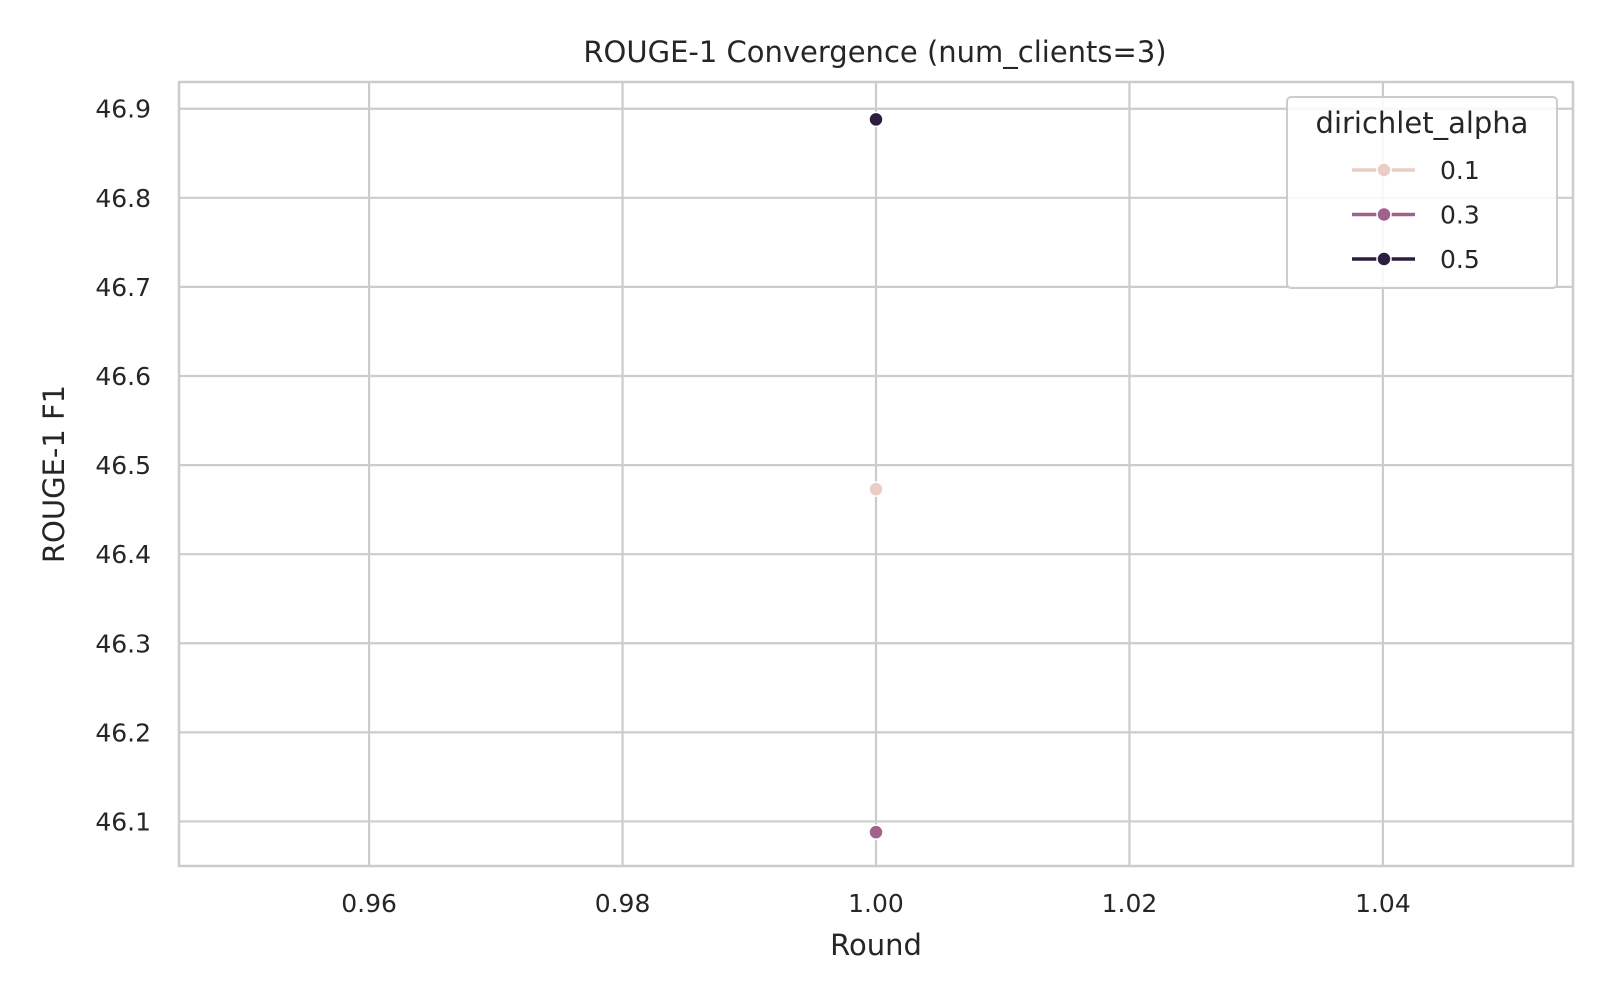  What do you see at coordinates (1460, 259) in the screenshot?
I see `legend-label: 0.5` at bounding box center [1460, 259].